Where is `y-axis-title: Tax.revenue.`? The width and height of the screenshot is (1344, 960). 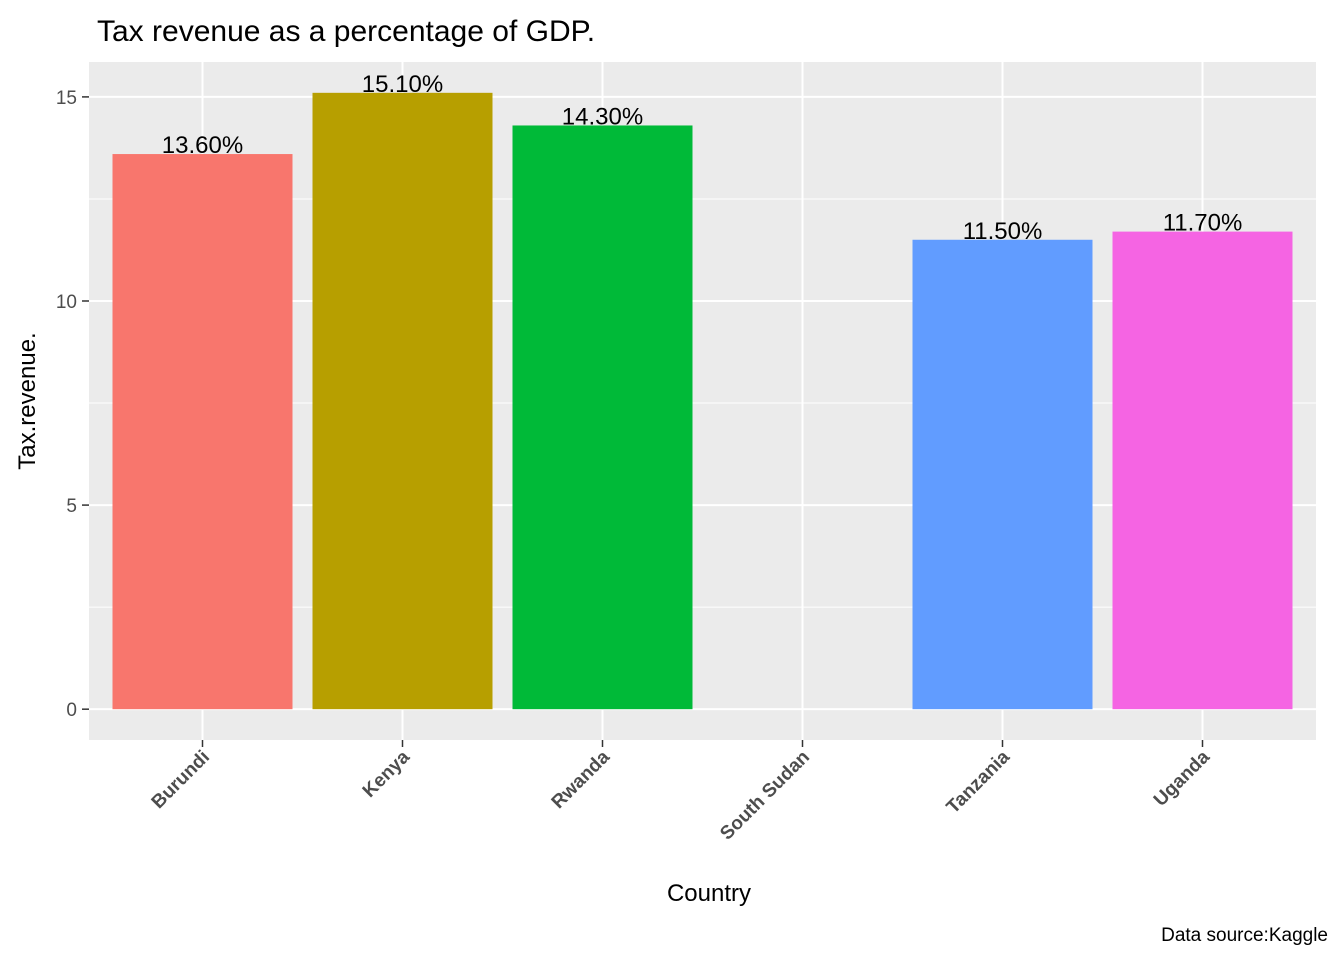
y-axis-title: Tax.revenue. is located at coordinates (27, 400).